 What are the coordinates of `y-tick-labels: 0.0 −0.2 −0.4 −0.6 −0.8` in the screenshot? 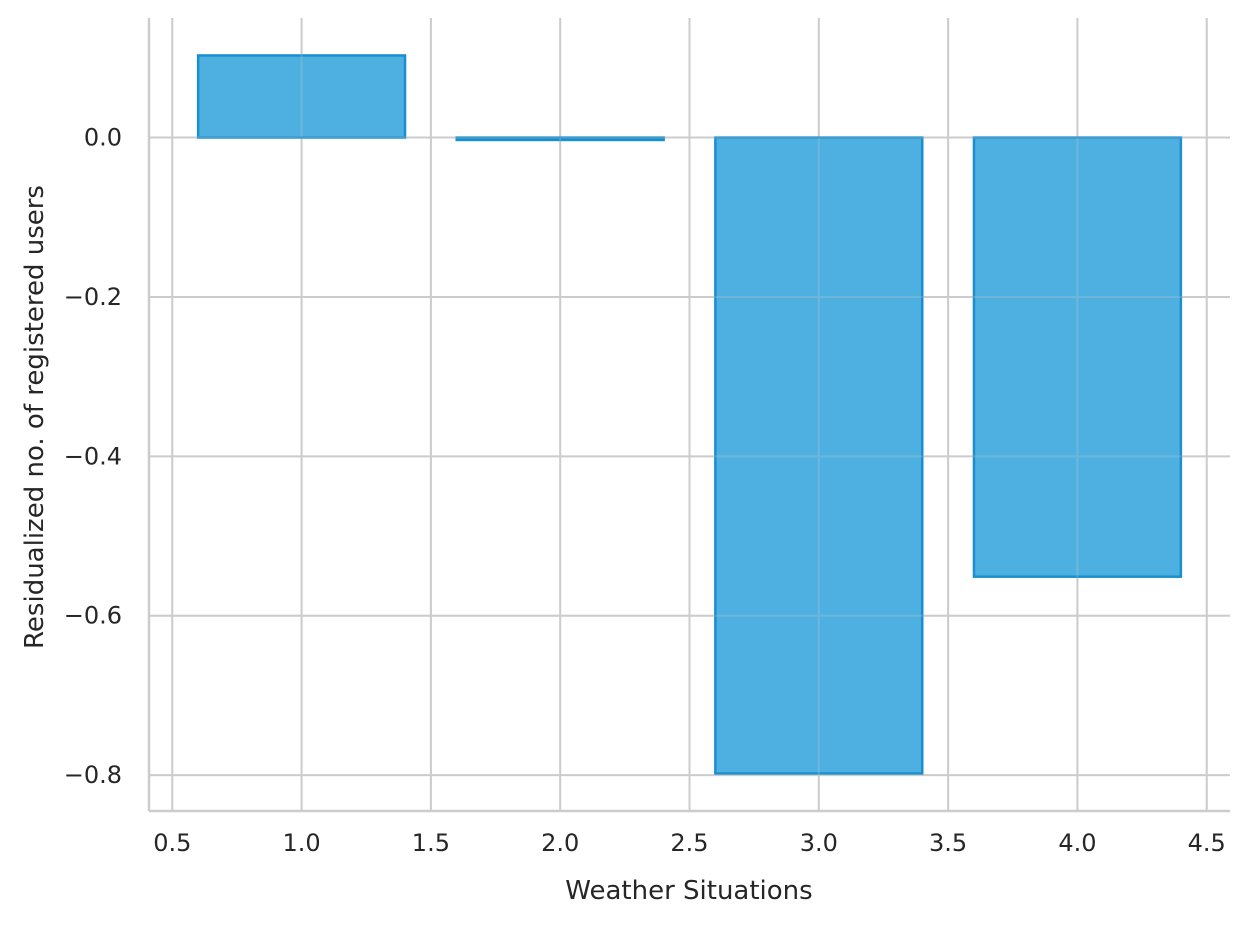 It's located at (93, 457).